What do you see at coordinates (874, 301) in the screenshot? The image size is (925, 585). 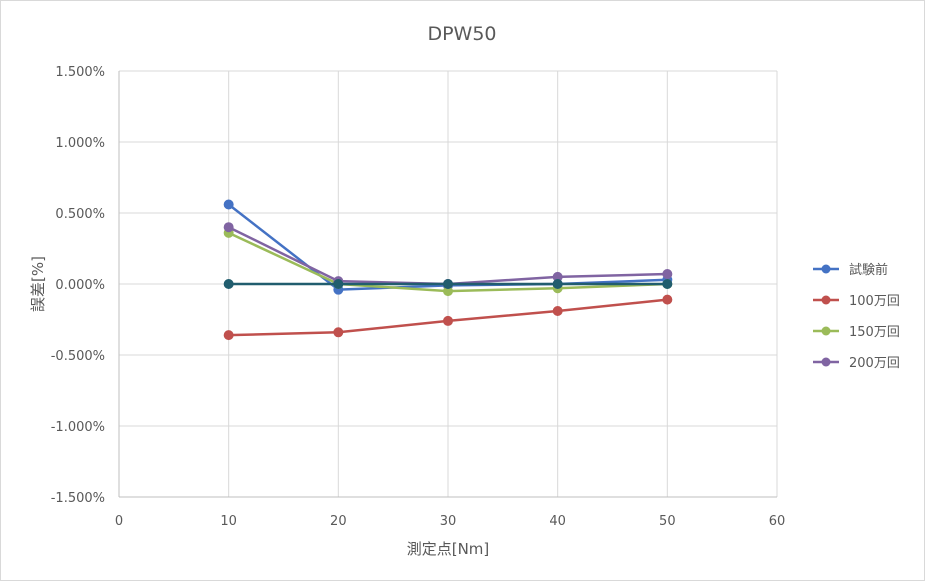 I see `legend-label: 100万回` at bounding box center [874, 301].